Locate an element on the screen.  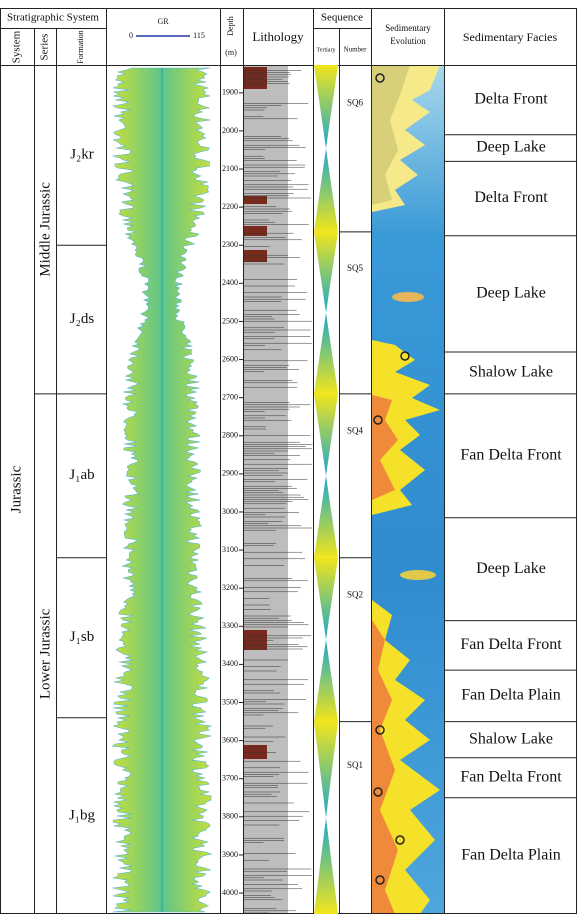
header: Stratigraphic System is located at coordinates (53, 18).